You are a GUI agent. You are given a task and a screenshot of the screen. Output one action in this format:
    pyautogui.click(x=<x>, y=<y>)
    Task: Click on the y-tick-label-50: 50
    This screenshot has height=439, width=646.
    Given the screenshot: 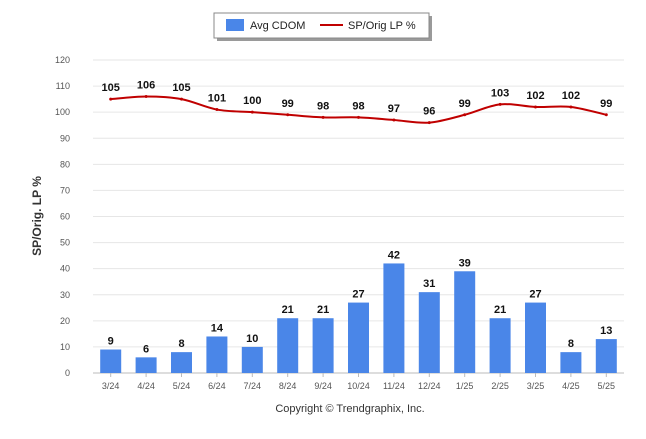 What is the action you would take?
    pyautogui.click(x=65, y=243)
    